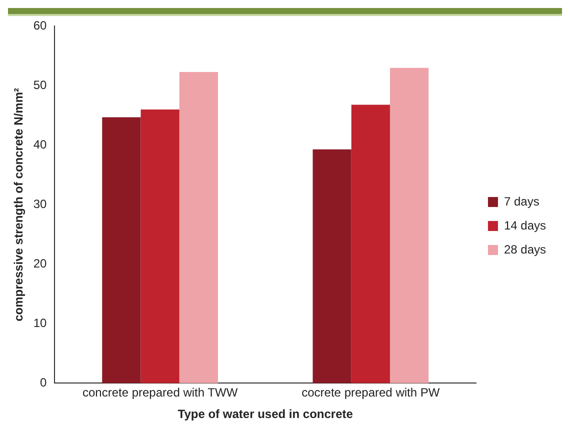 This screenshot has height=435, width=570. I want to click on y-tick-label: 50, so click(40, 85).